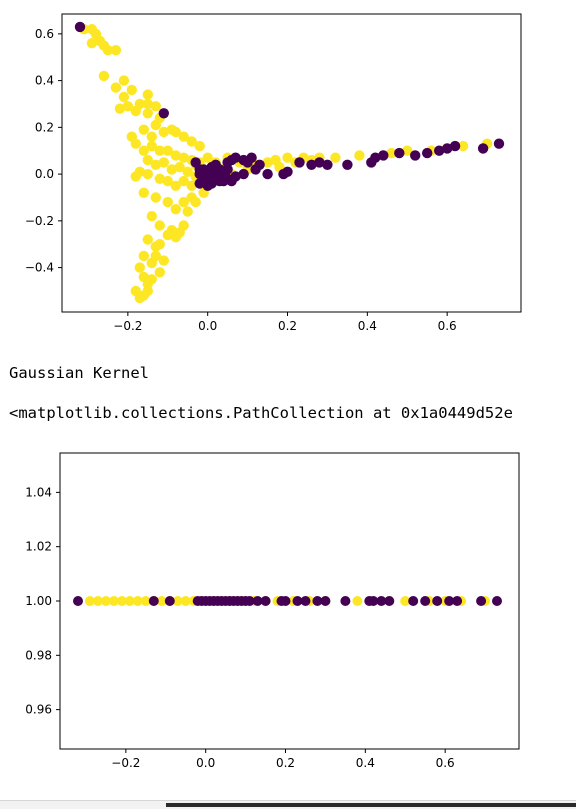  I want to click on y-tick-label: 0.96, so click(38, 710).